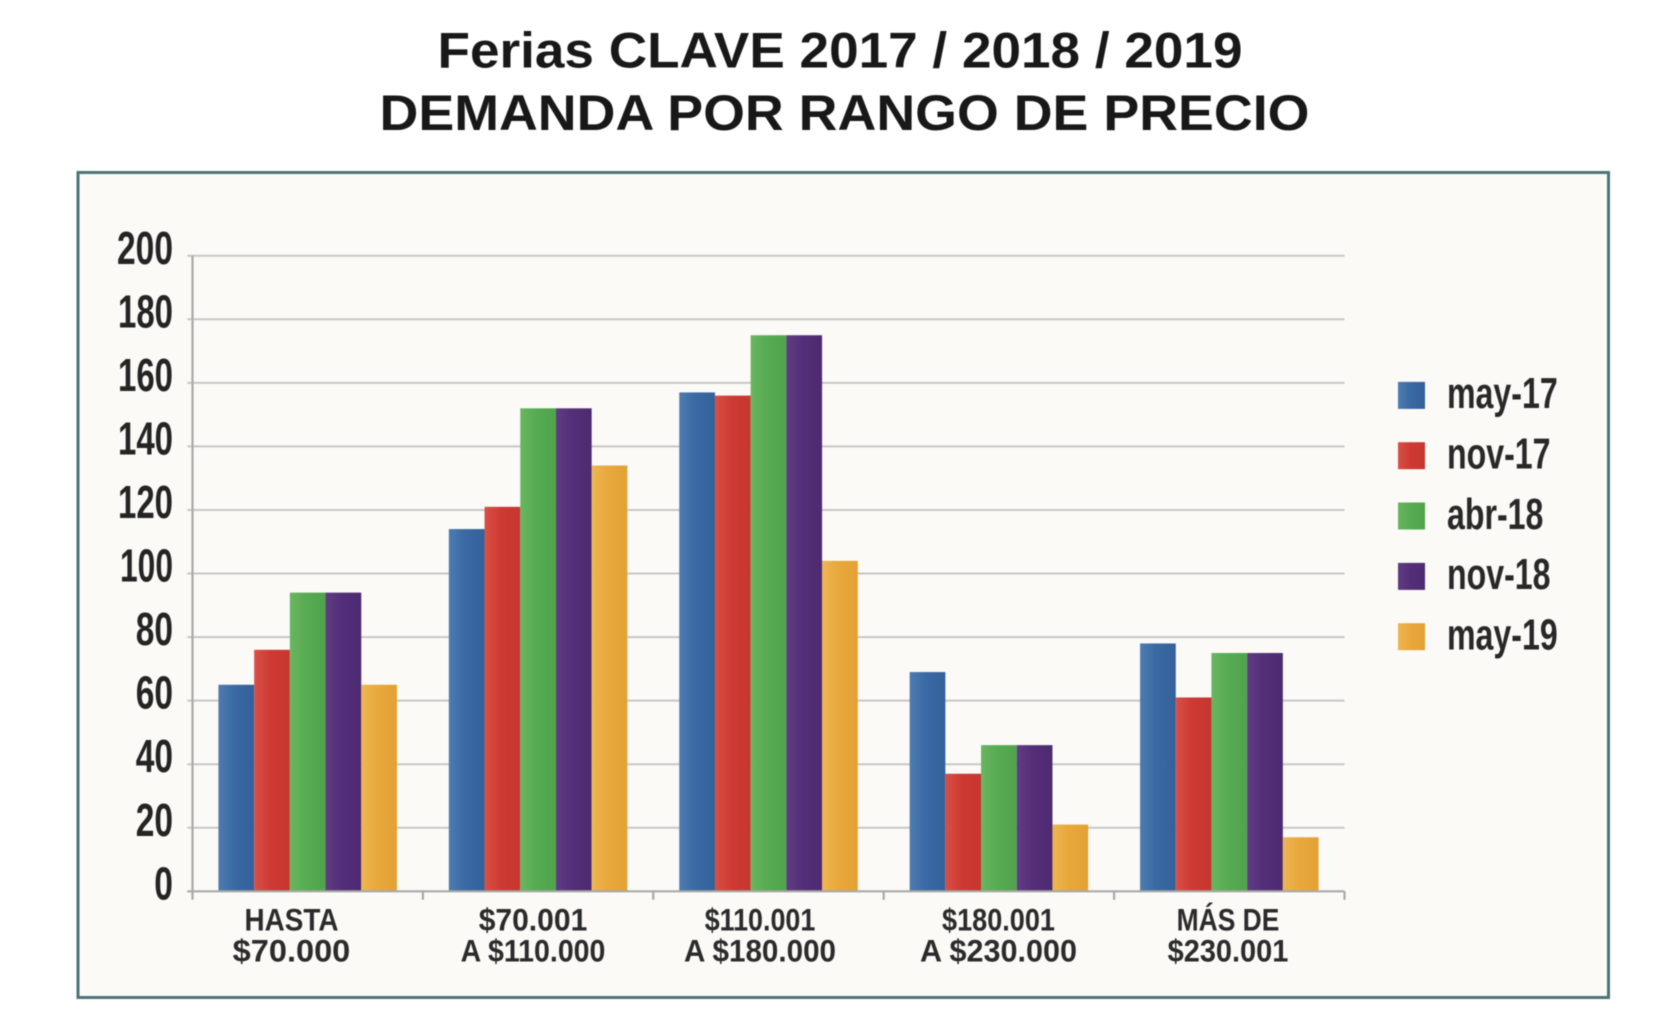 Image resolution: width=1658 pixels, height=1033 pixels. What do you see at coordinates (760, 951) in the screenshot?
I see `svg-text: A $180.000` at bounding box center [760, 951].